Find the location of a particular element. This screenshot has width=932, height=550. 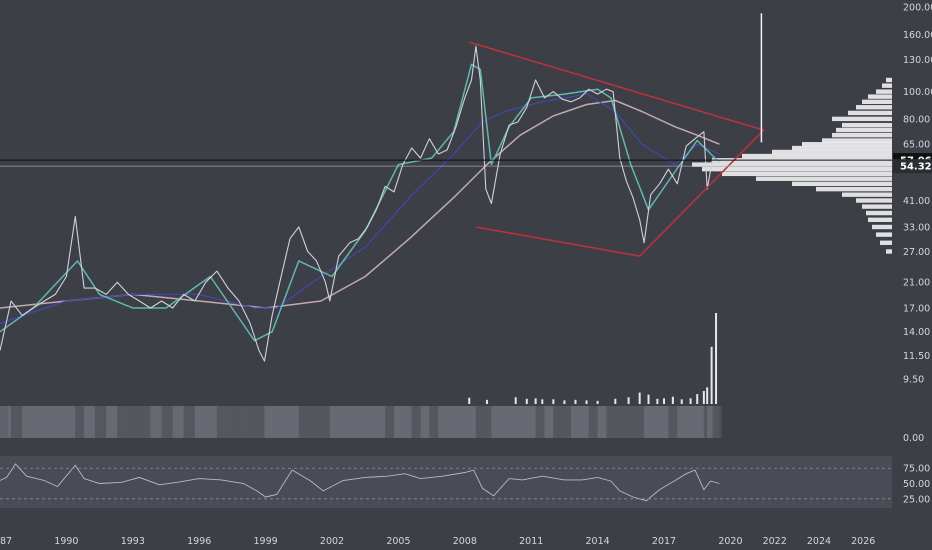

y-tick-label: 160.00 is located at coordinates (917, 35).